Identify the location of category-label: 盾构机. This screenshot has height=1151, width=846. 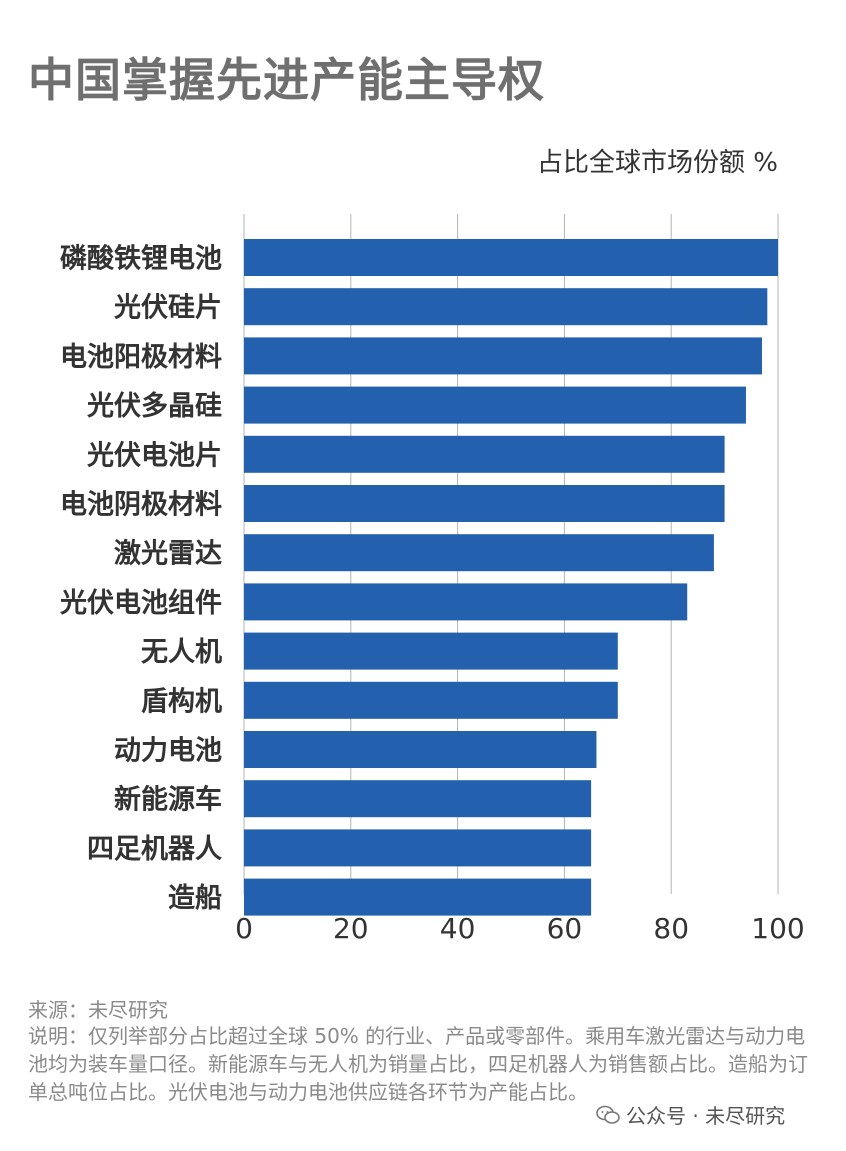
(181, 701).